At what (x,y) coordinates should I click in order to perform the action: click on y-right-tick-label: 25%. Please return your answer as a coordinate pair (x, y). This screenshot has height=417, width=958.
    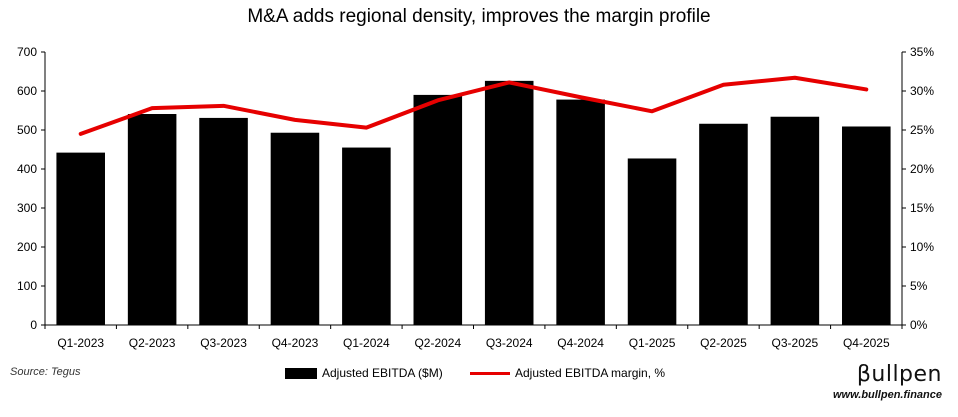
    Looking at the image, I should click on (922, 130).